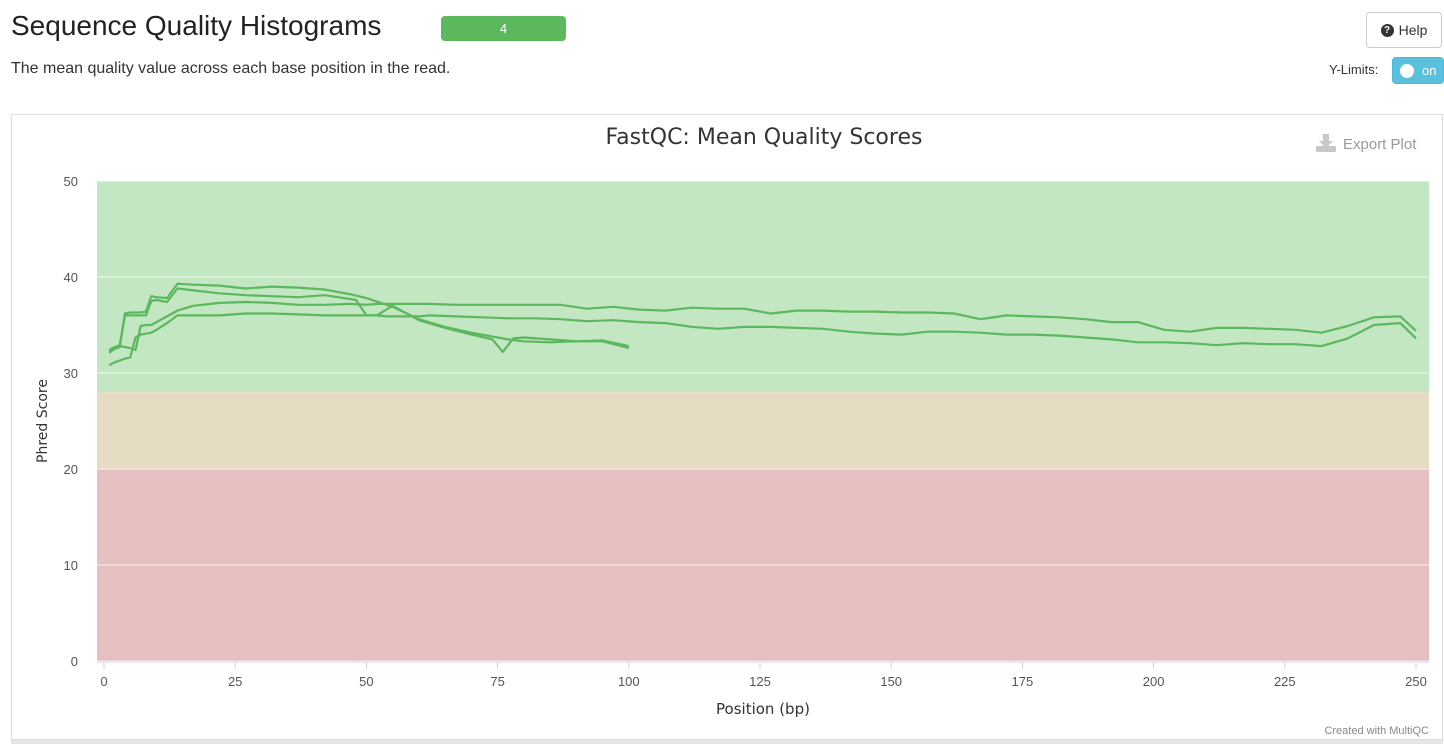  I want to click on y-tick-label: 30, so click(71, 373).